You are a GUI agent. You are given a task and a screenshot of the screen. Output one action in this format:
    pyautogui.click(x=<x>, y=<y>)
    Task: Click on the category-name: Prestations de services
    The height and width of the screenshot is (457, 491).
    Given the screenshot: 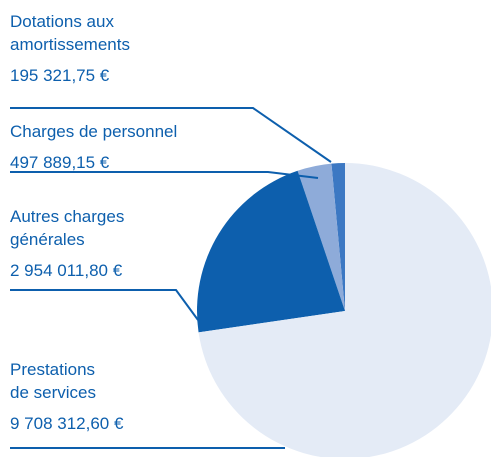 What is the action you would take?
    pyautogui.click(x=53, y=381)
    